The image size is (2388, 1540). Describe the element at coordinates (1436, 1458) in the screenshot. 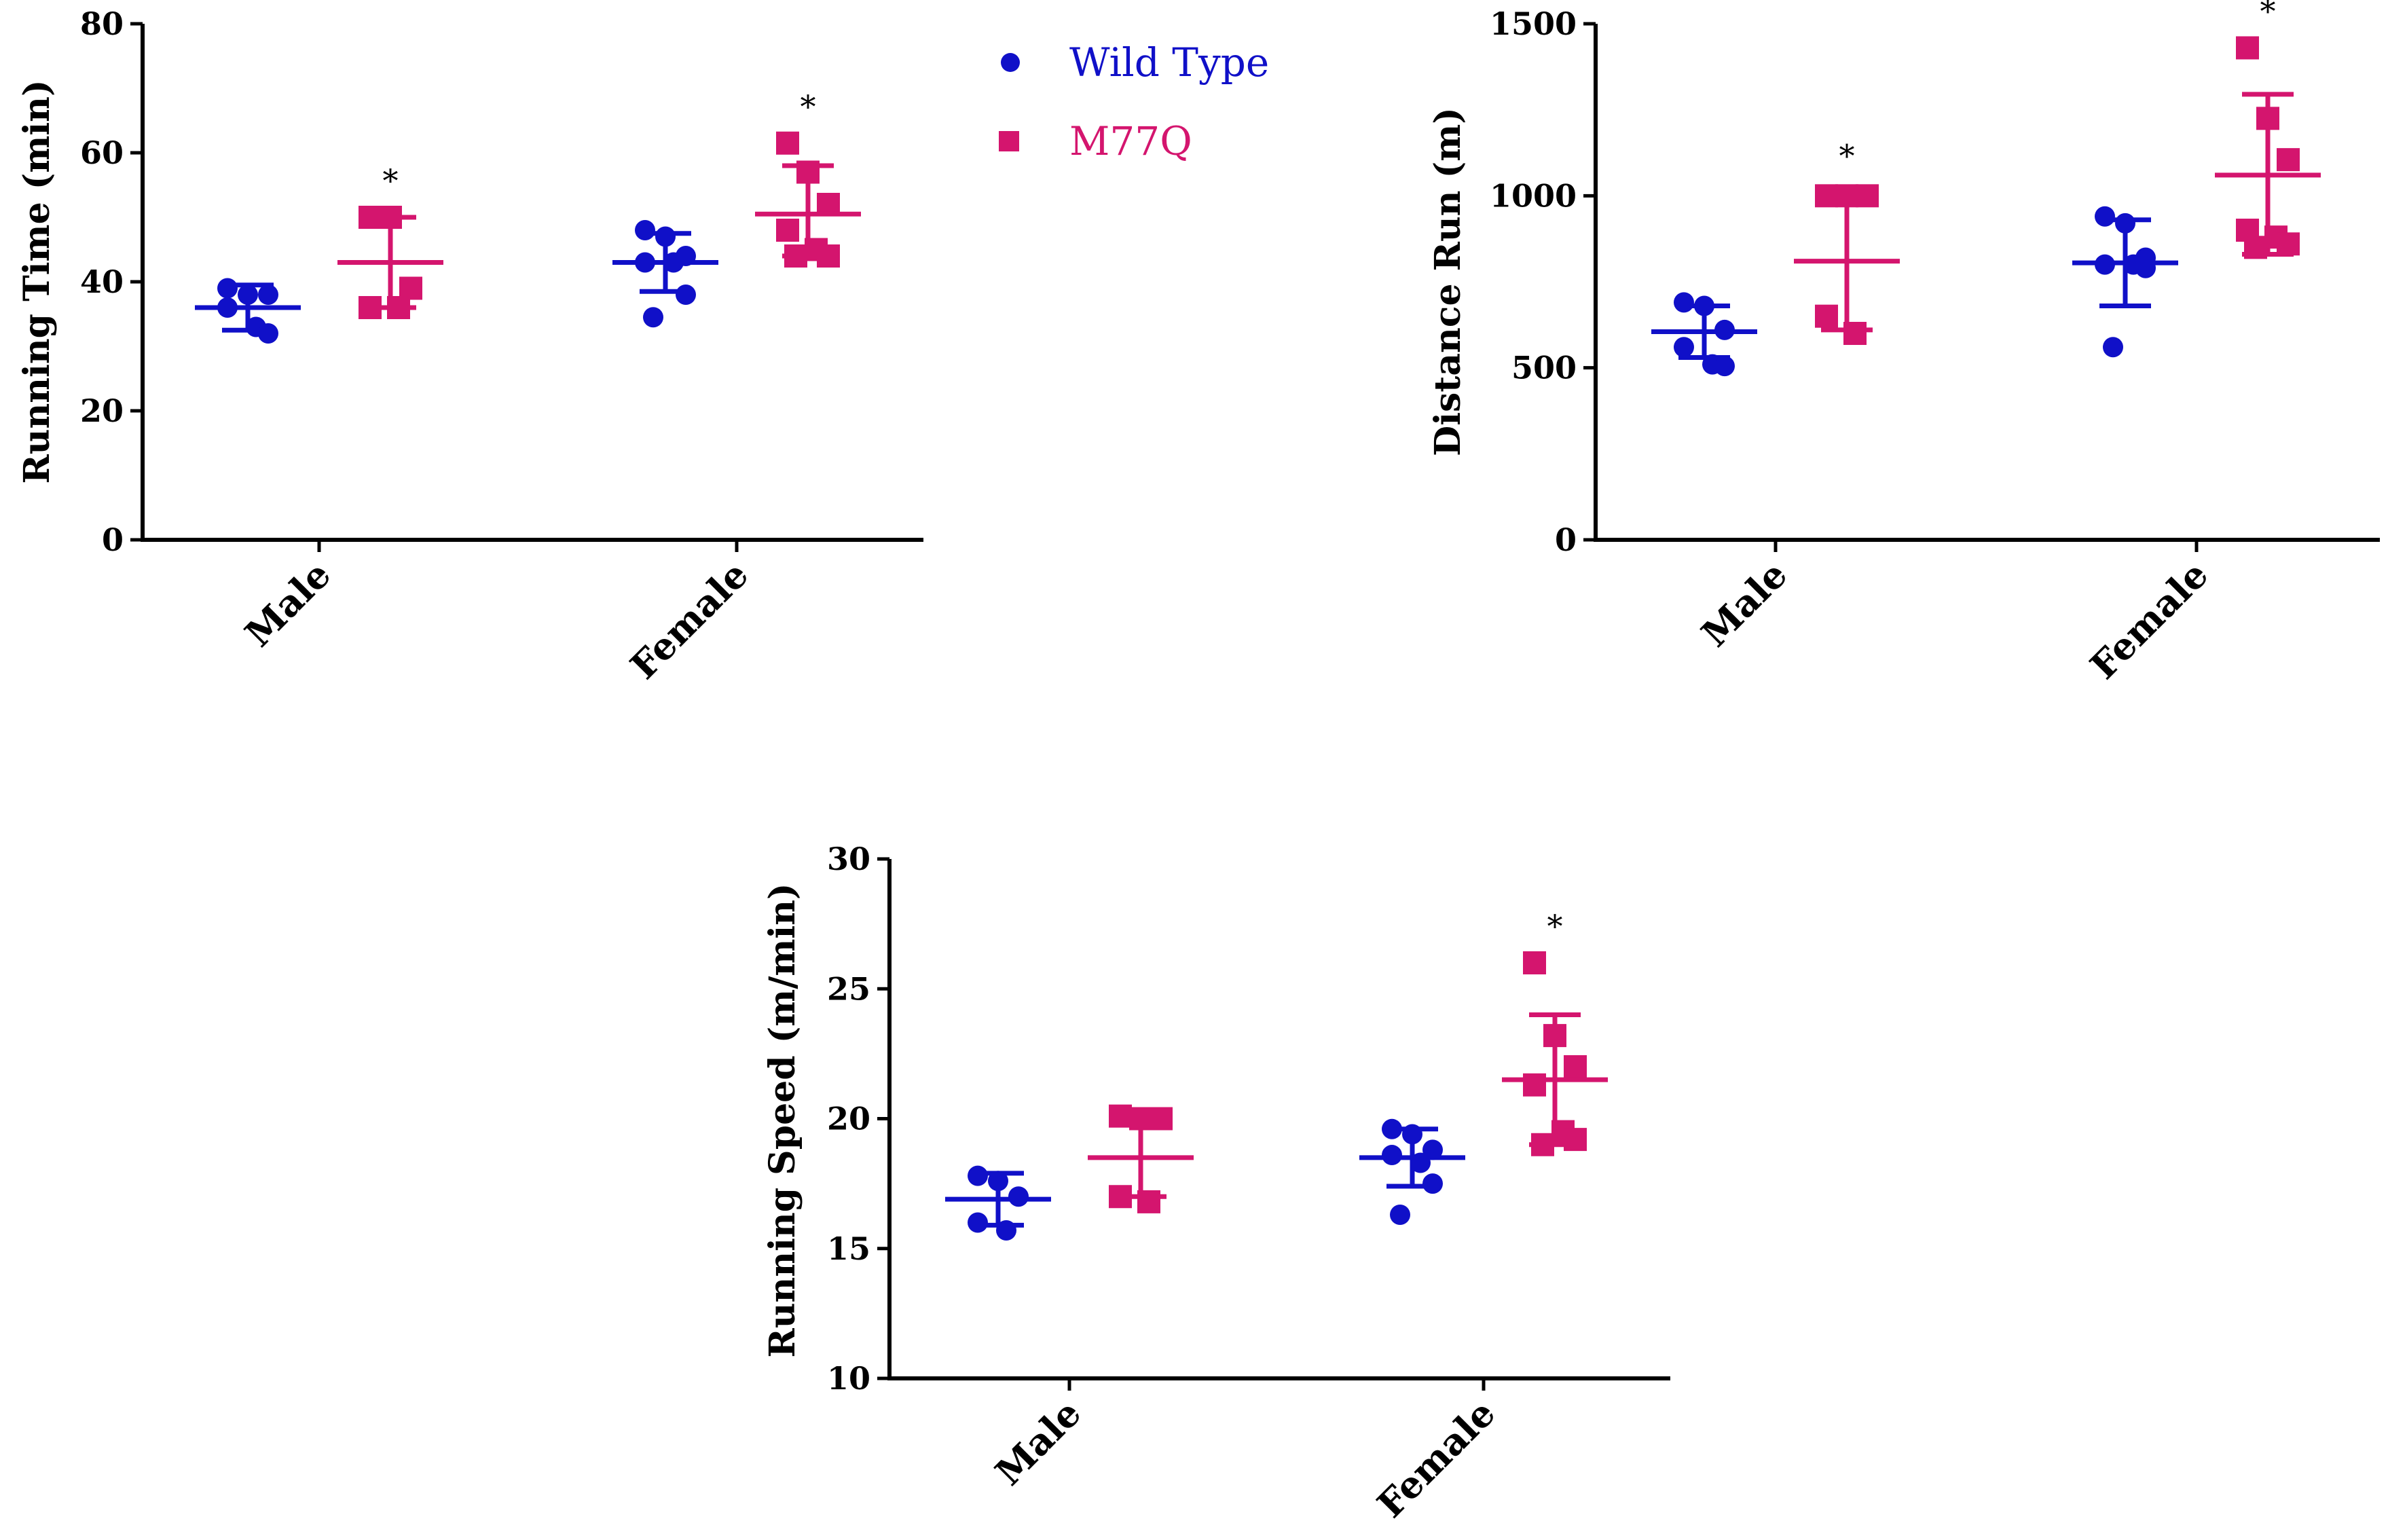

I see `x-tick-label-running-speed-female: Female` at that location.